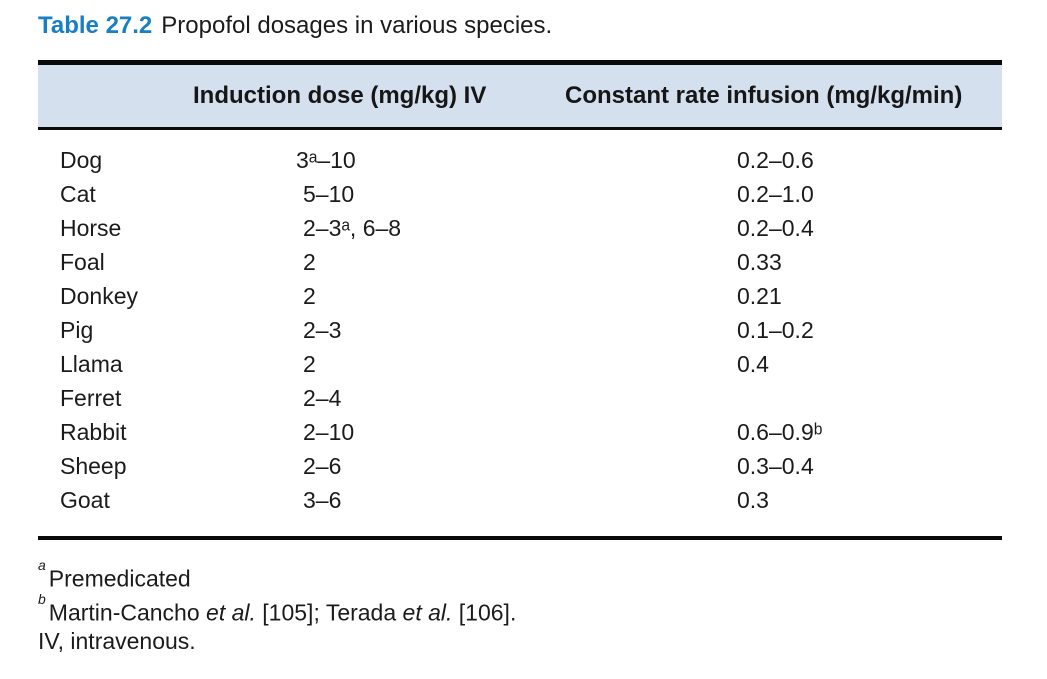  What do you see at coordinates (277, 641) in the screenshot?
I see `footnote-abbreviation: IV, intravenous.` at bounding box center [277, 641].